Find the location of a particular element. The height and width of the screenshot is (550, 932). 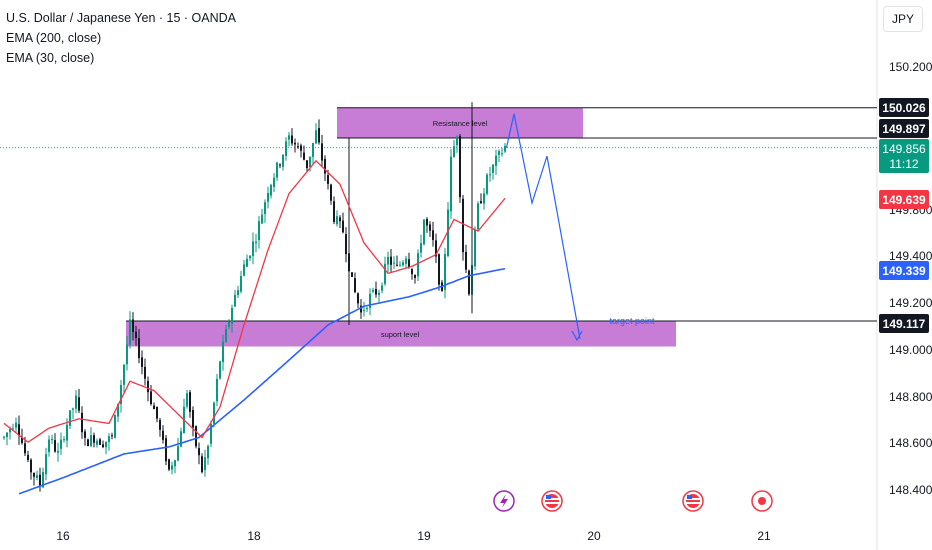

lightning-icon is located at coordinates (504, 501).